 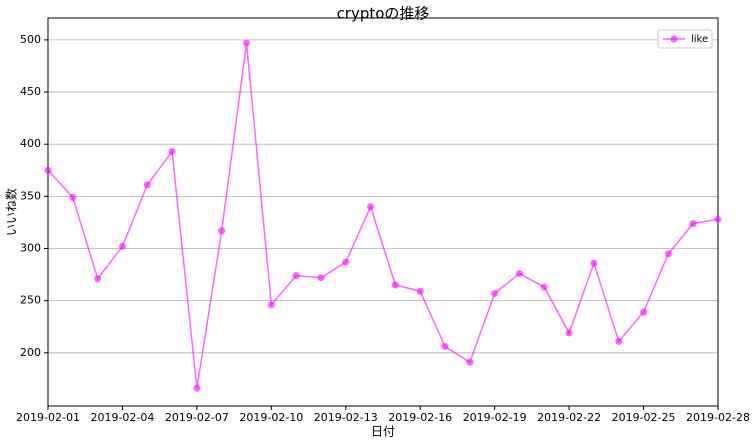 What do you see at coordinates (718, 417) in the screenshot?
I see `x-tick-label: 2019-02-28` at bounding box center [718, 417].